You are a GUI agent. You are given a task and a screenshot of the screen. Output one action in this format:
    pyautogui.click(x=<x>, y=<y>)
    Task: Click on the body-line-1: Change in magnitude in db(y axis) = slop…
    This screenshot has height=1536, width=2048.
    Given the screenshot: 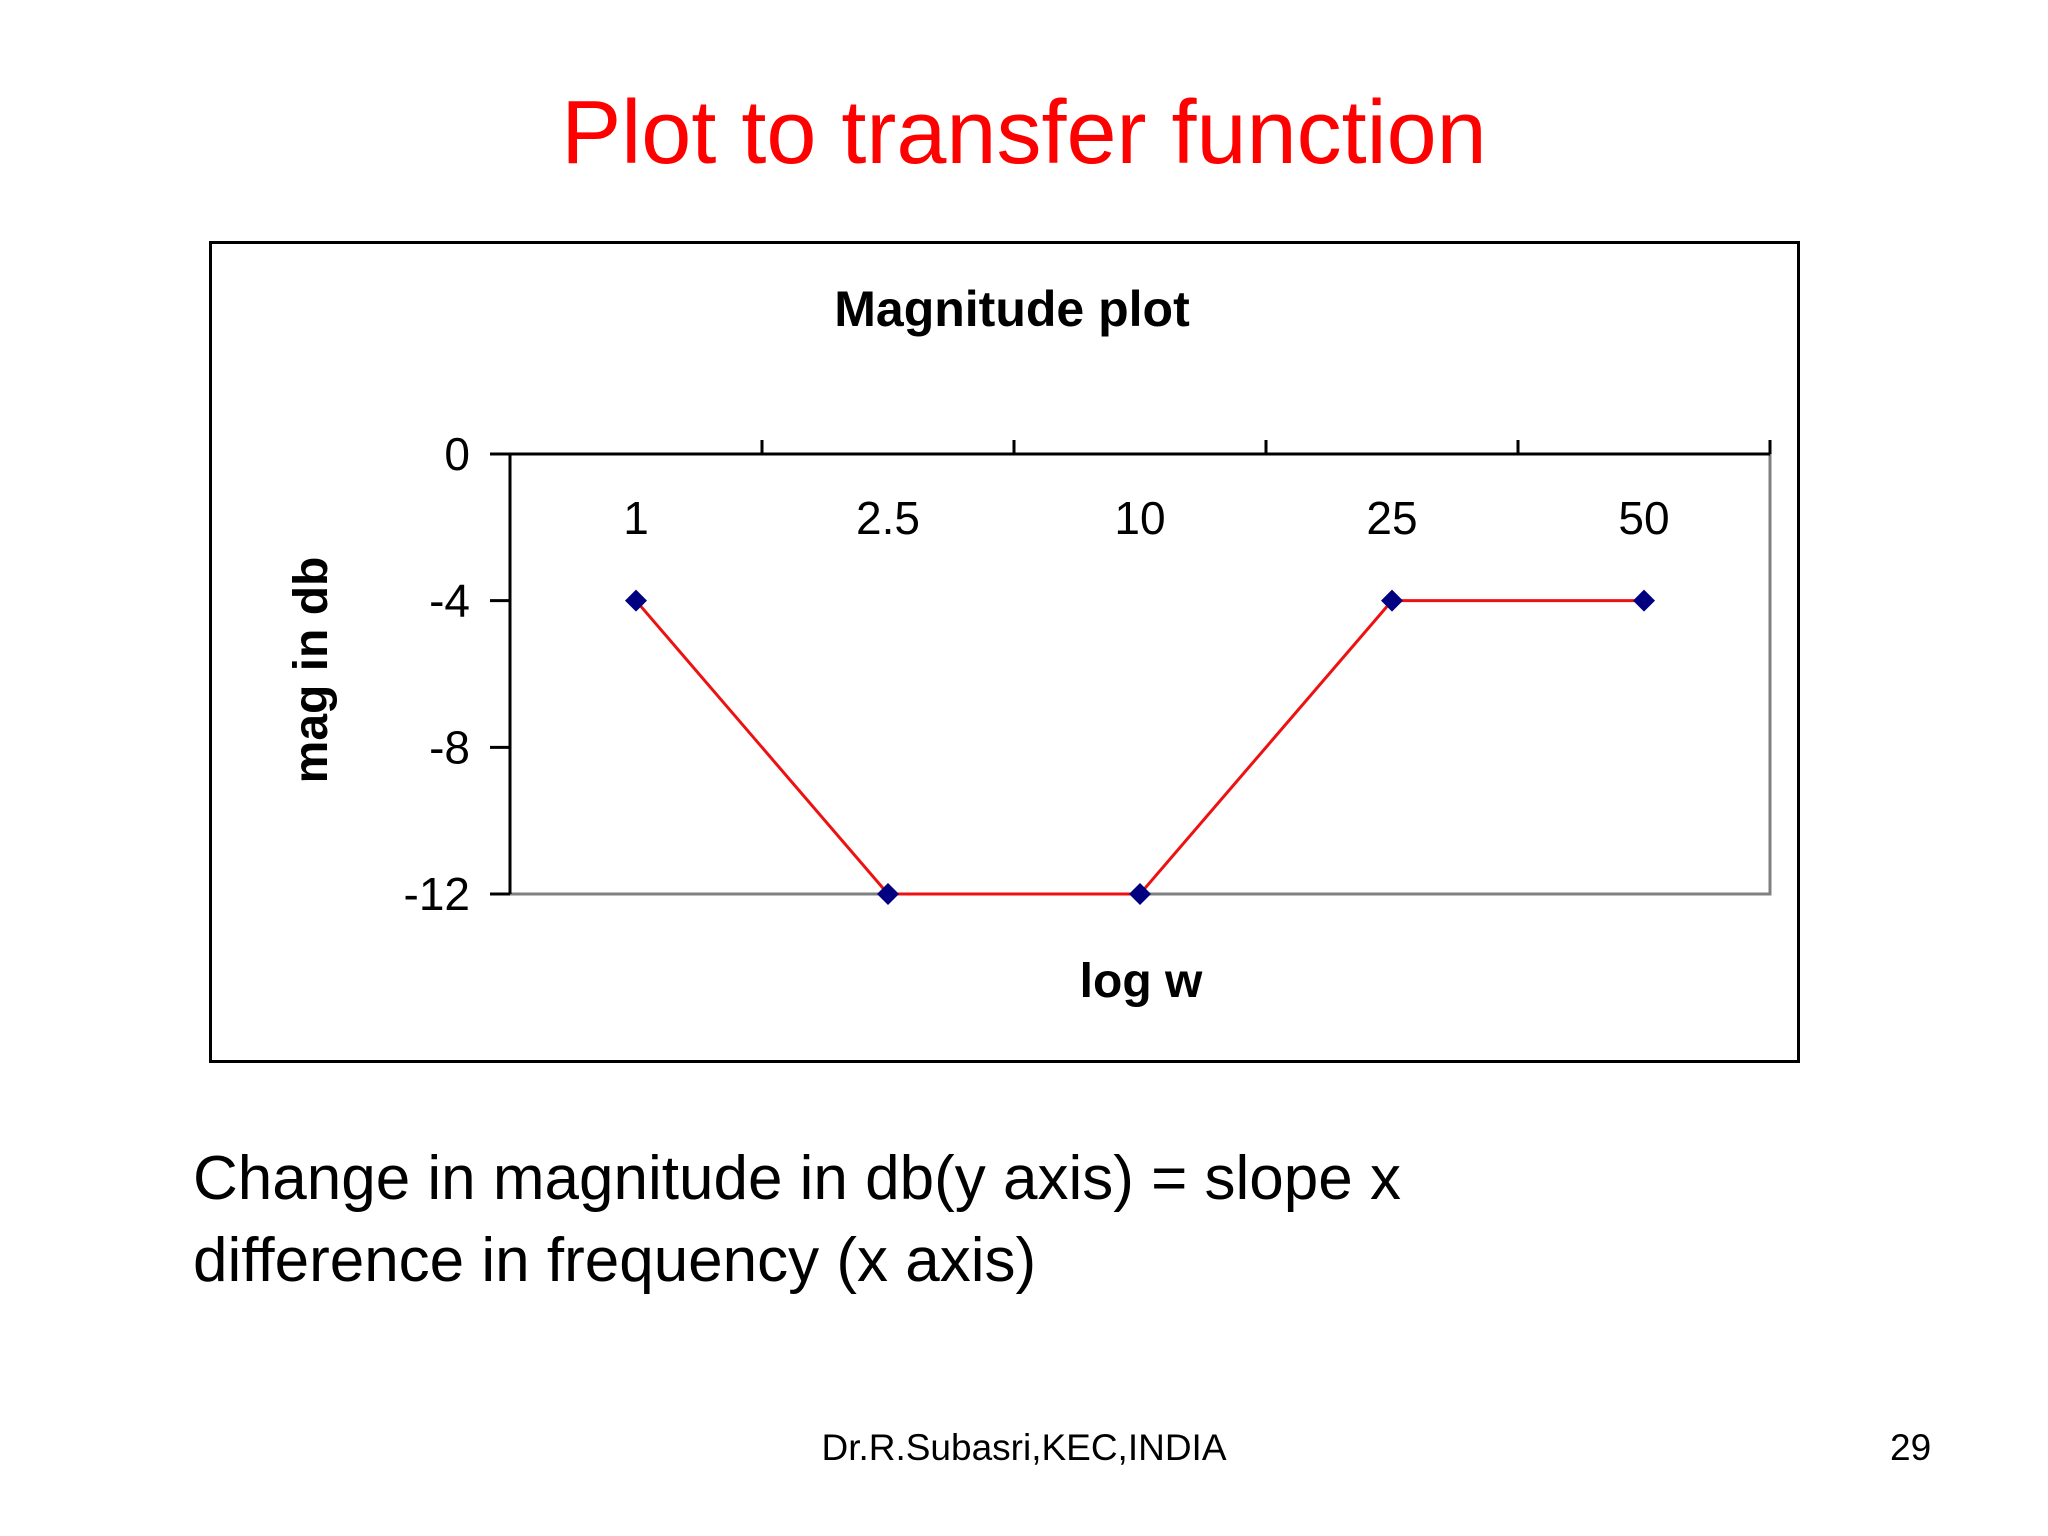 What is the action you would take?
    pyautogui.click(x=797, y=1178)
    